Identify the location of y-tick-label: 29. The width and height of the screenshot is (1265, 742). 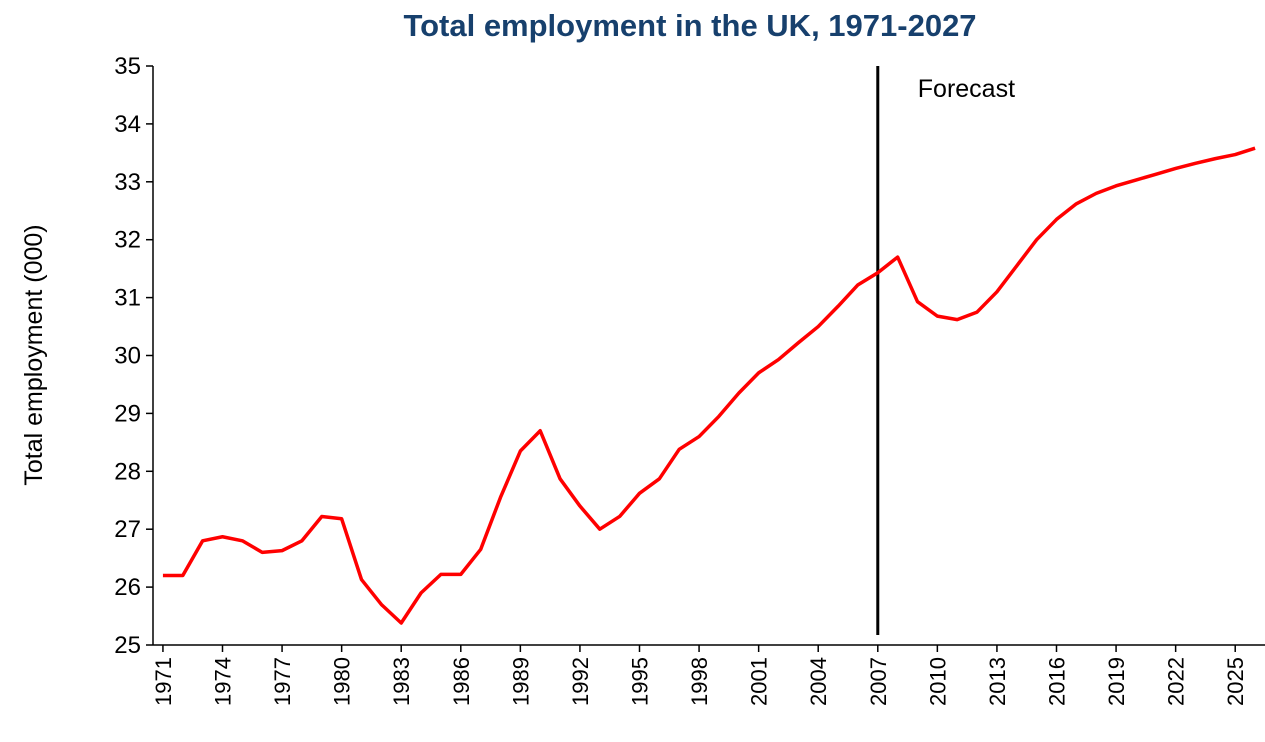
(127, 413).